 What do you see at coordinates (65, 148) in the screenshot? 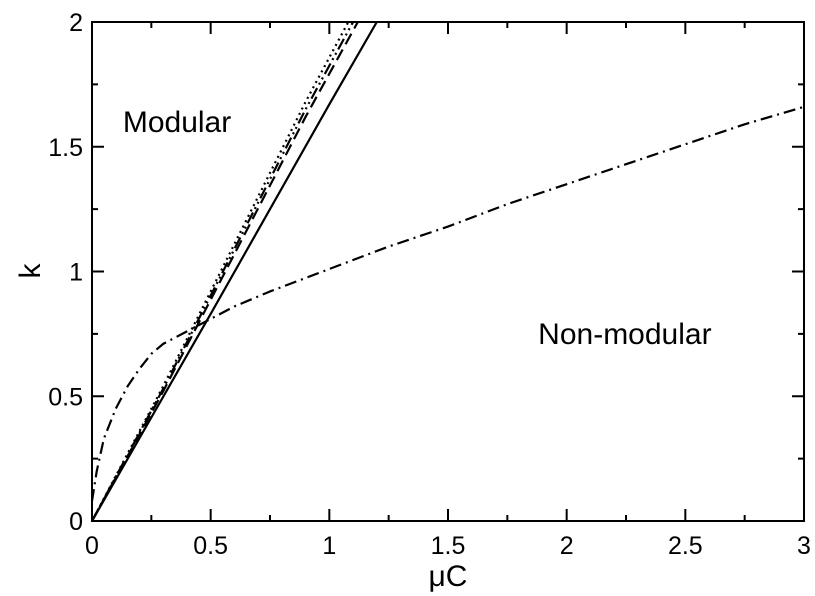
I see `y-tick-label: 1.5` at bounding box center [65, 148].